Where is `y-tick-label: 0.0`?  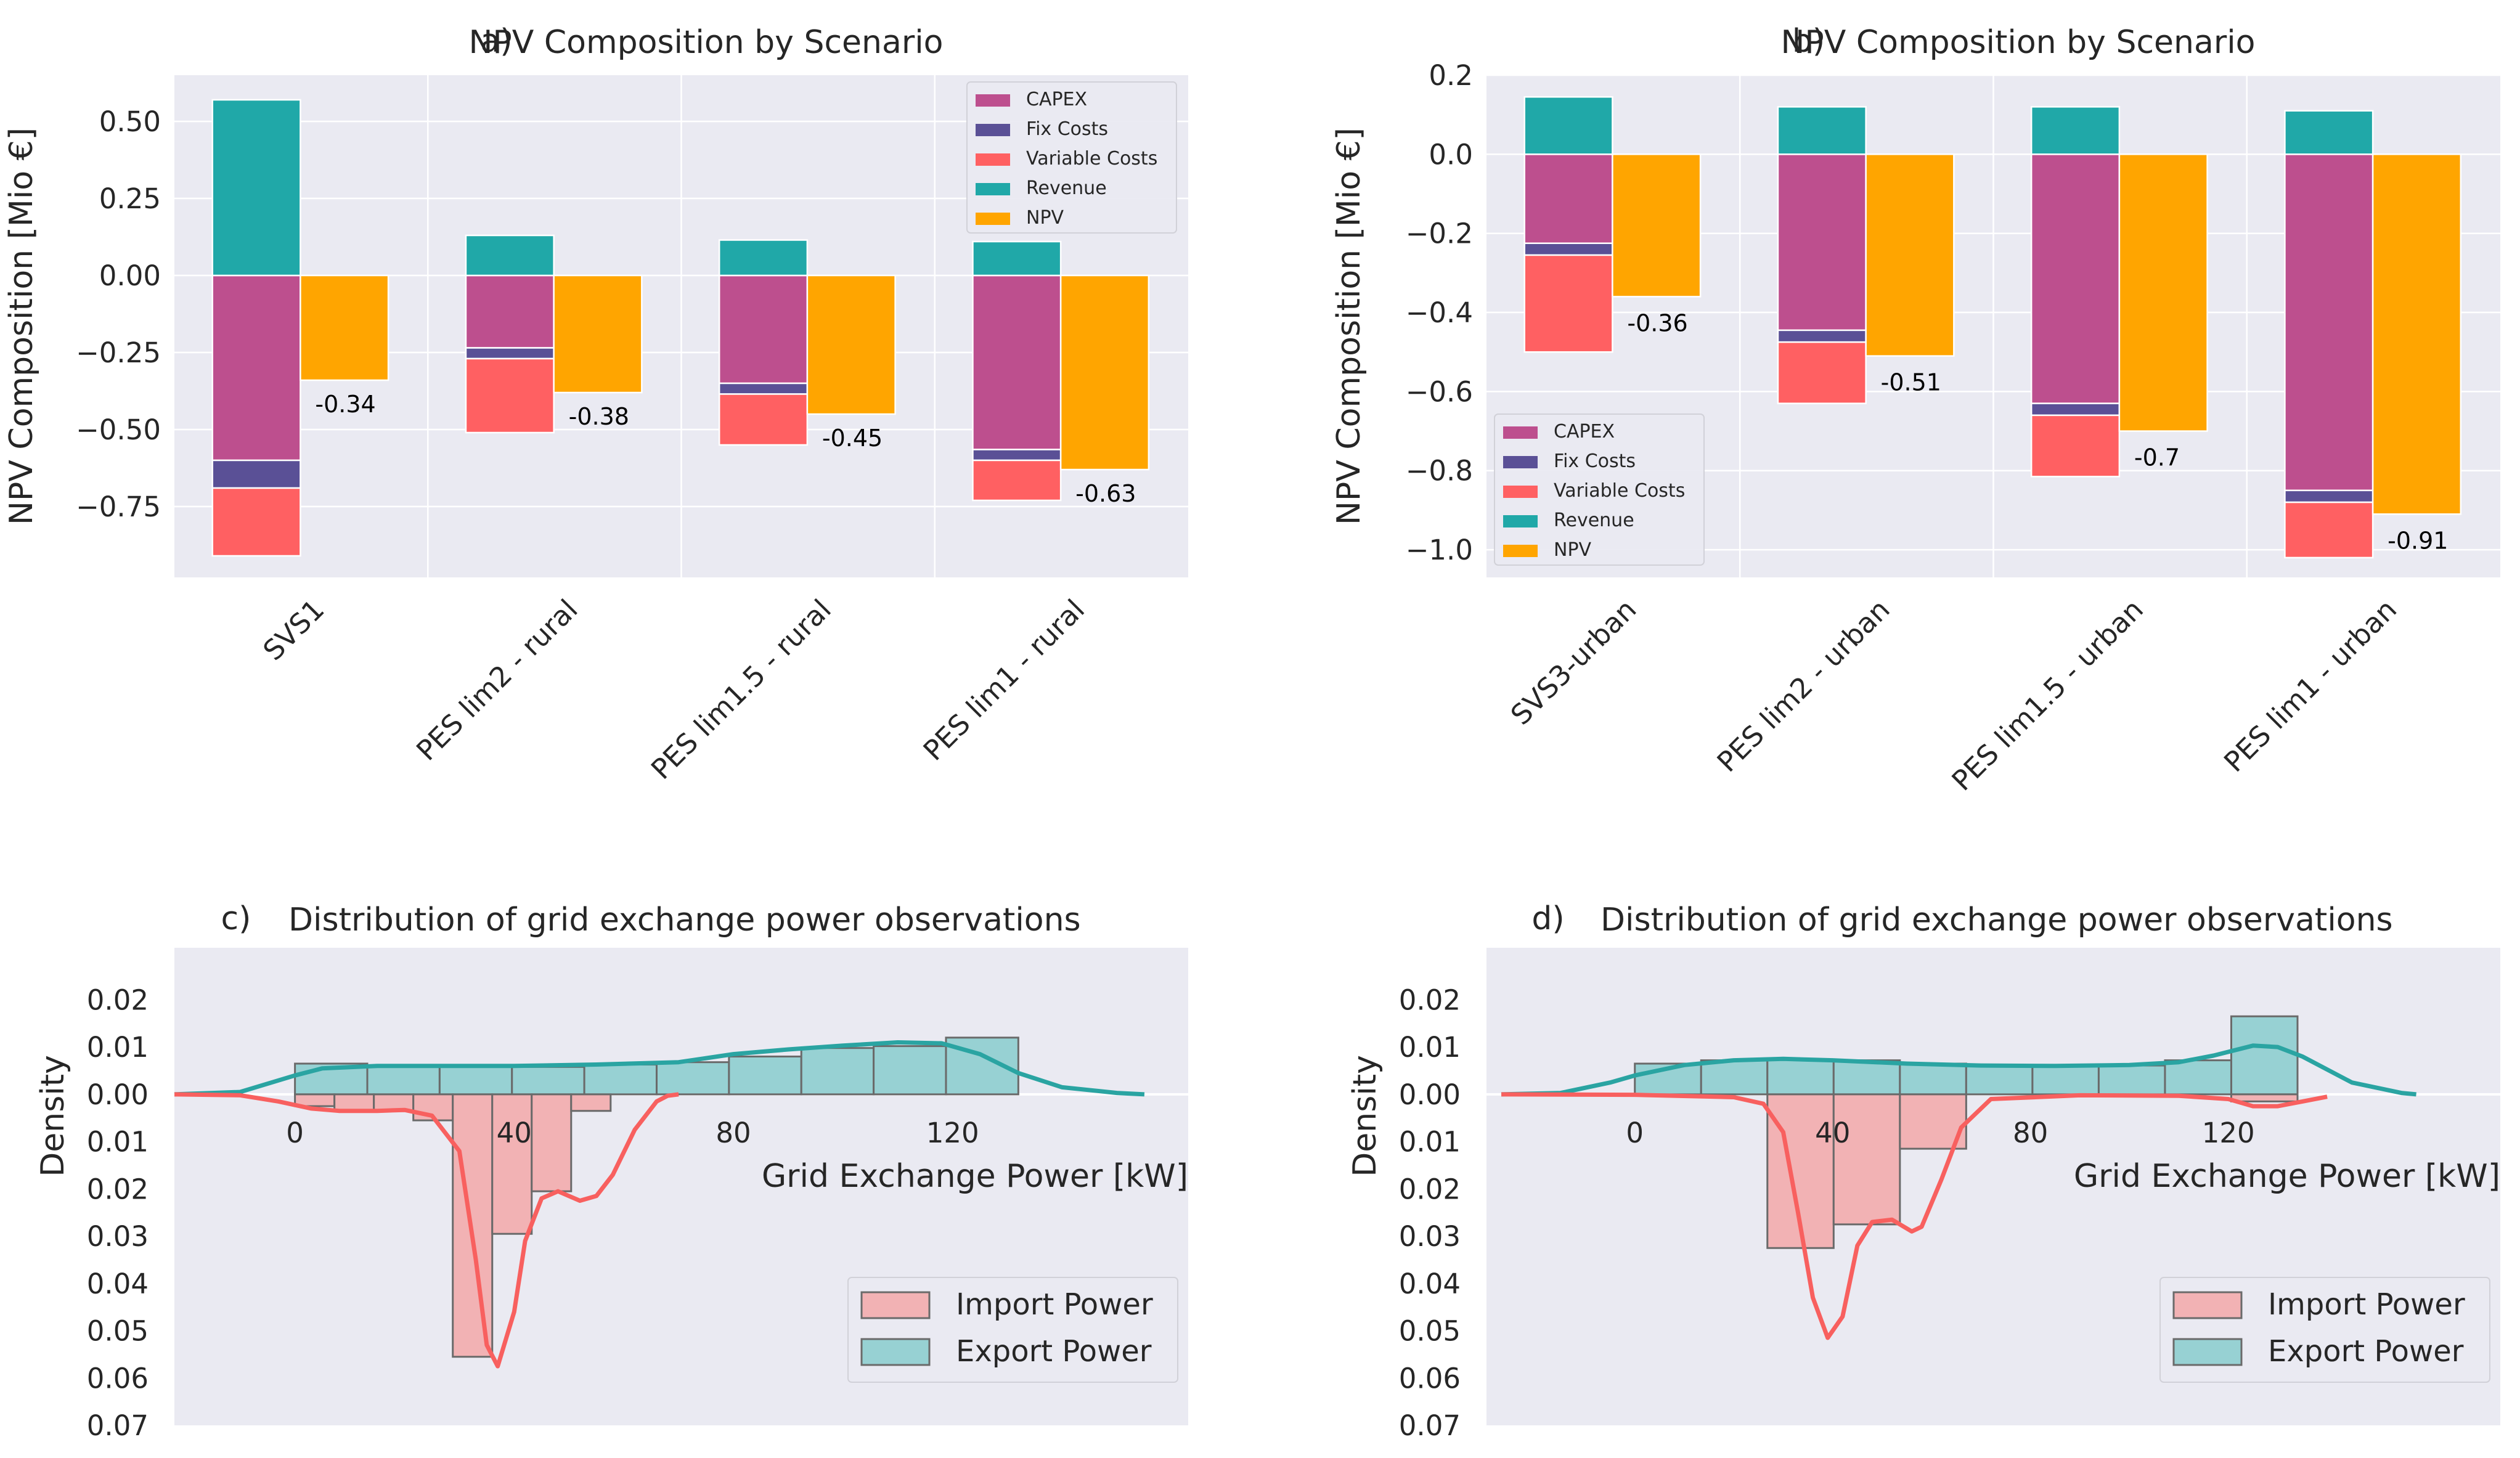
y-tick-label: 0.0 is located at coordinates (1451, 154).